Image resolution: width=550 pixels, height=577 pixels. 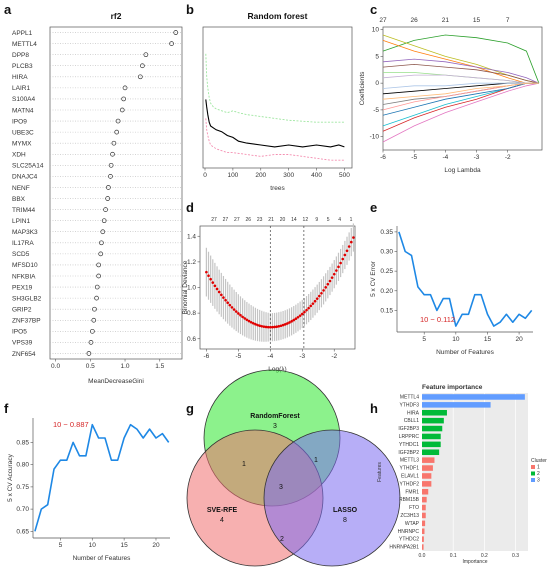 What do you see at coordinates (190, 9) in the screenshot?
I see `panel-label-b: b` at bounding box center [190, 9].